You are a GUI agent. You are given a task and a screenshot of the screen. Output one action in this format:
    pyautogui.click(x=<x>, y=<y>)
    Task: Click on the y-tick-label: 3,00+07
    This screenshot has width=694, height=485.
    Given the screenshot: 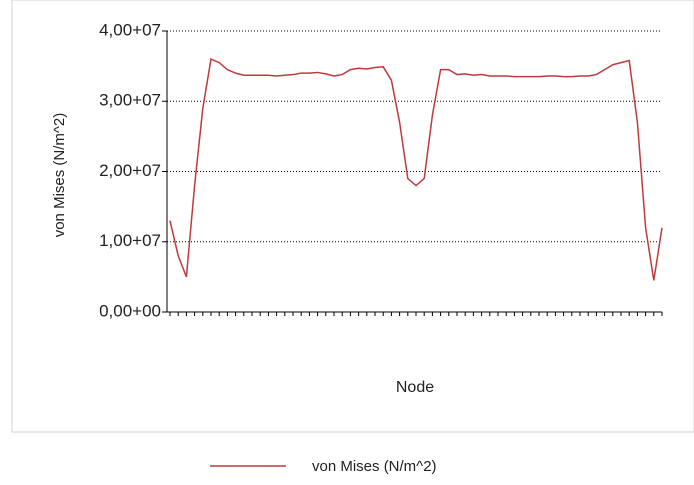 What is the action you would take?
    pyautogui.click(x=130, y=100)
    